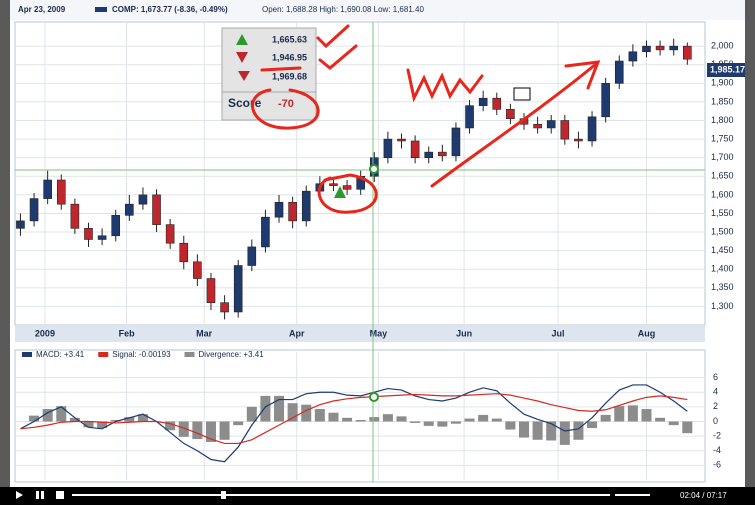  I want to click on y-tick-label: 1,450, so click(722, 250).